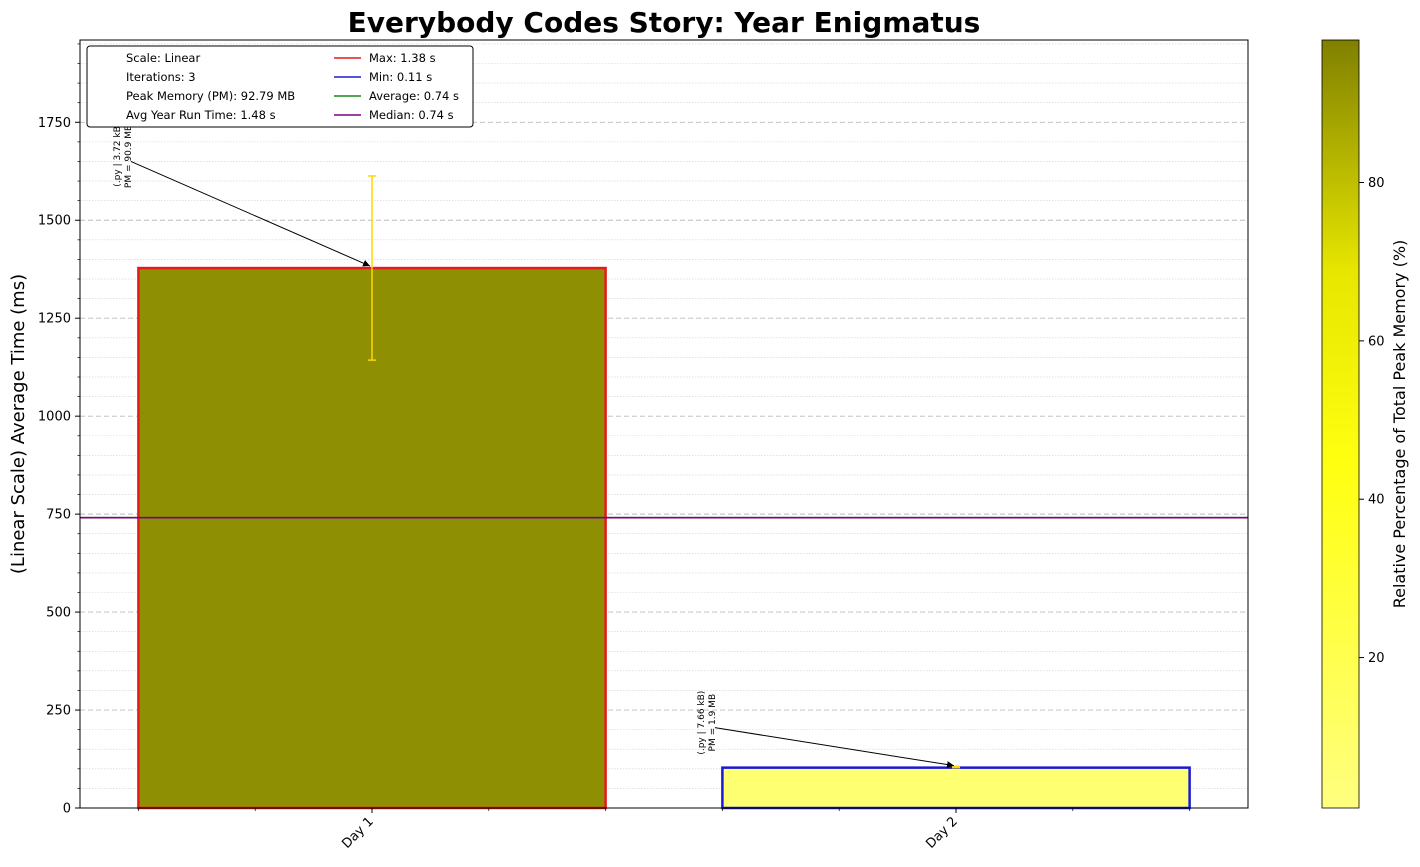  Describe the element at coordinates (201, 115) in the screenshot. I see `legend-info-entry: Avg Year Run Time: 1.48 s` at that location.